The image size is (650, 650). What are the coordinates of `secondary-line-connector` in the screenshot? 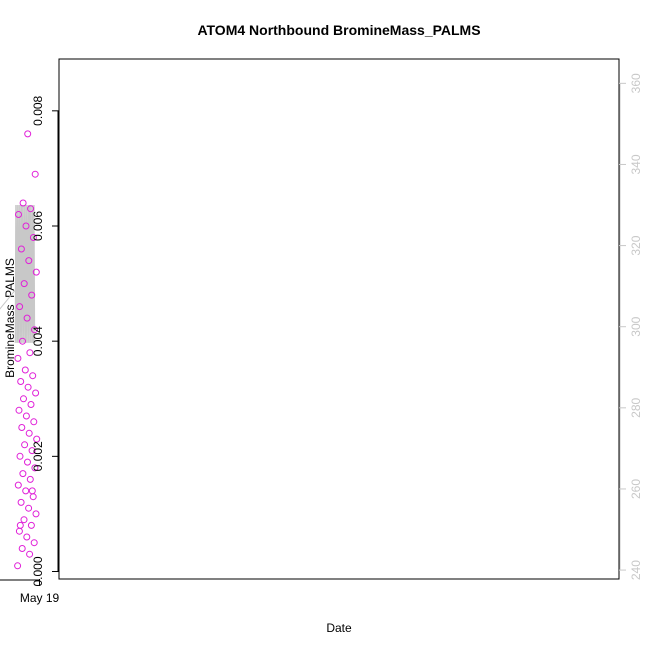 It's located at (8, 299).